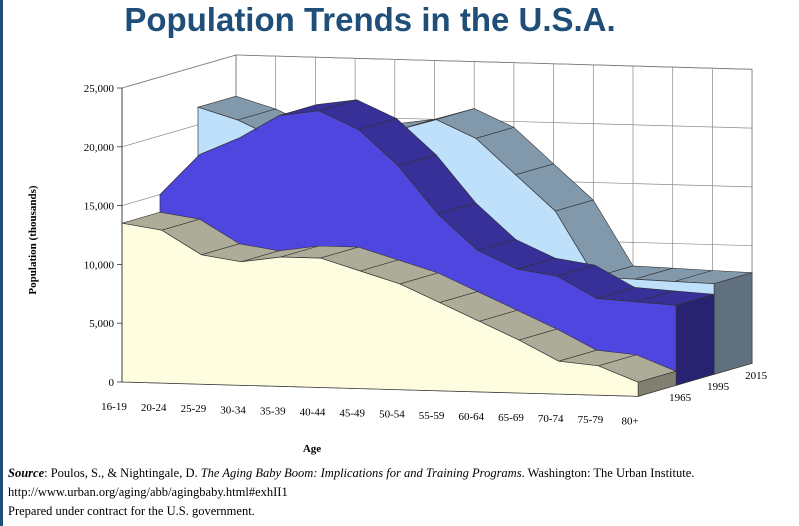 The width and height of the screenshot is (799, 526). What do you see at coordinates (114, 407) in the screenshot?
I see `x-tick-label: 16-19` at bounding box center [114, 407].